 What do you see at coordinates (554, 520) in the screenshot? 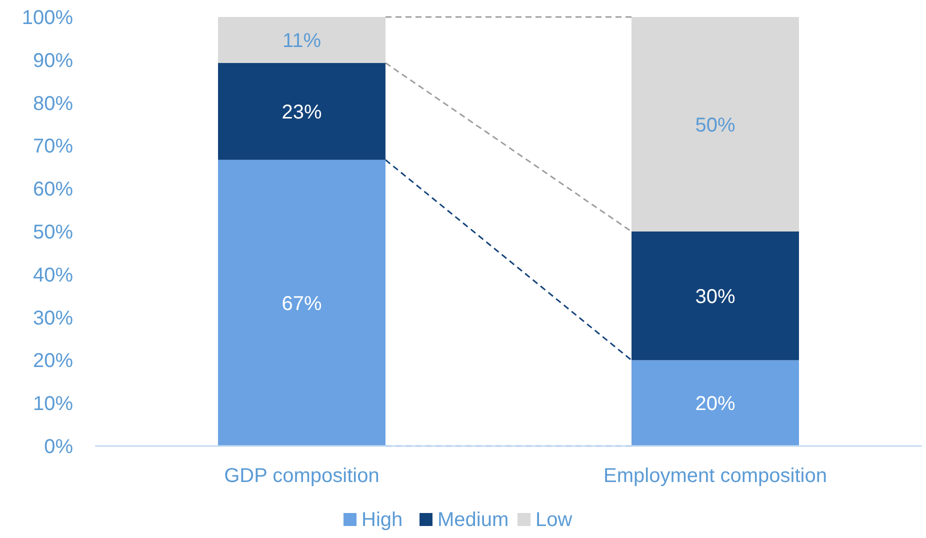
I see `legend-label: Low` at bounding box center [554, 520].